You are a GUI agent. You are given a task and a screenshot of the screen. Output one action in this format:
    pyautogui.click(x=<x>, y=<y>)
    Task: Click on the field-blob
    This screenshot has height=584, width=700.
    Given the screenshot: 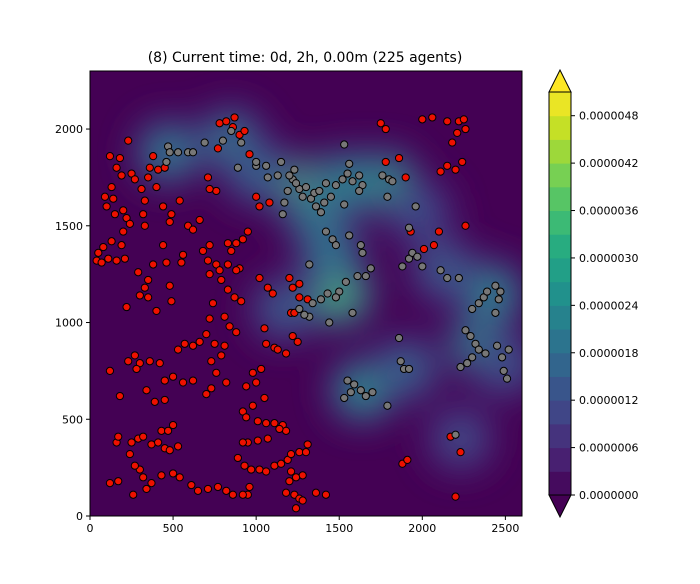 What is the action you would take?
    pyautogui.click(x=330, y=254)
    